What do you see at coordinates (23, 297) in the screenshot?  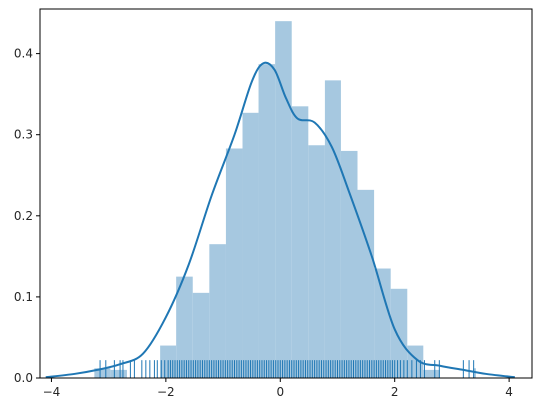 I see `y-tick-label: 0.1` at bounding box center [23, 297].